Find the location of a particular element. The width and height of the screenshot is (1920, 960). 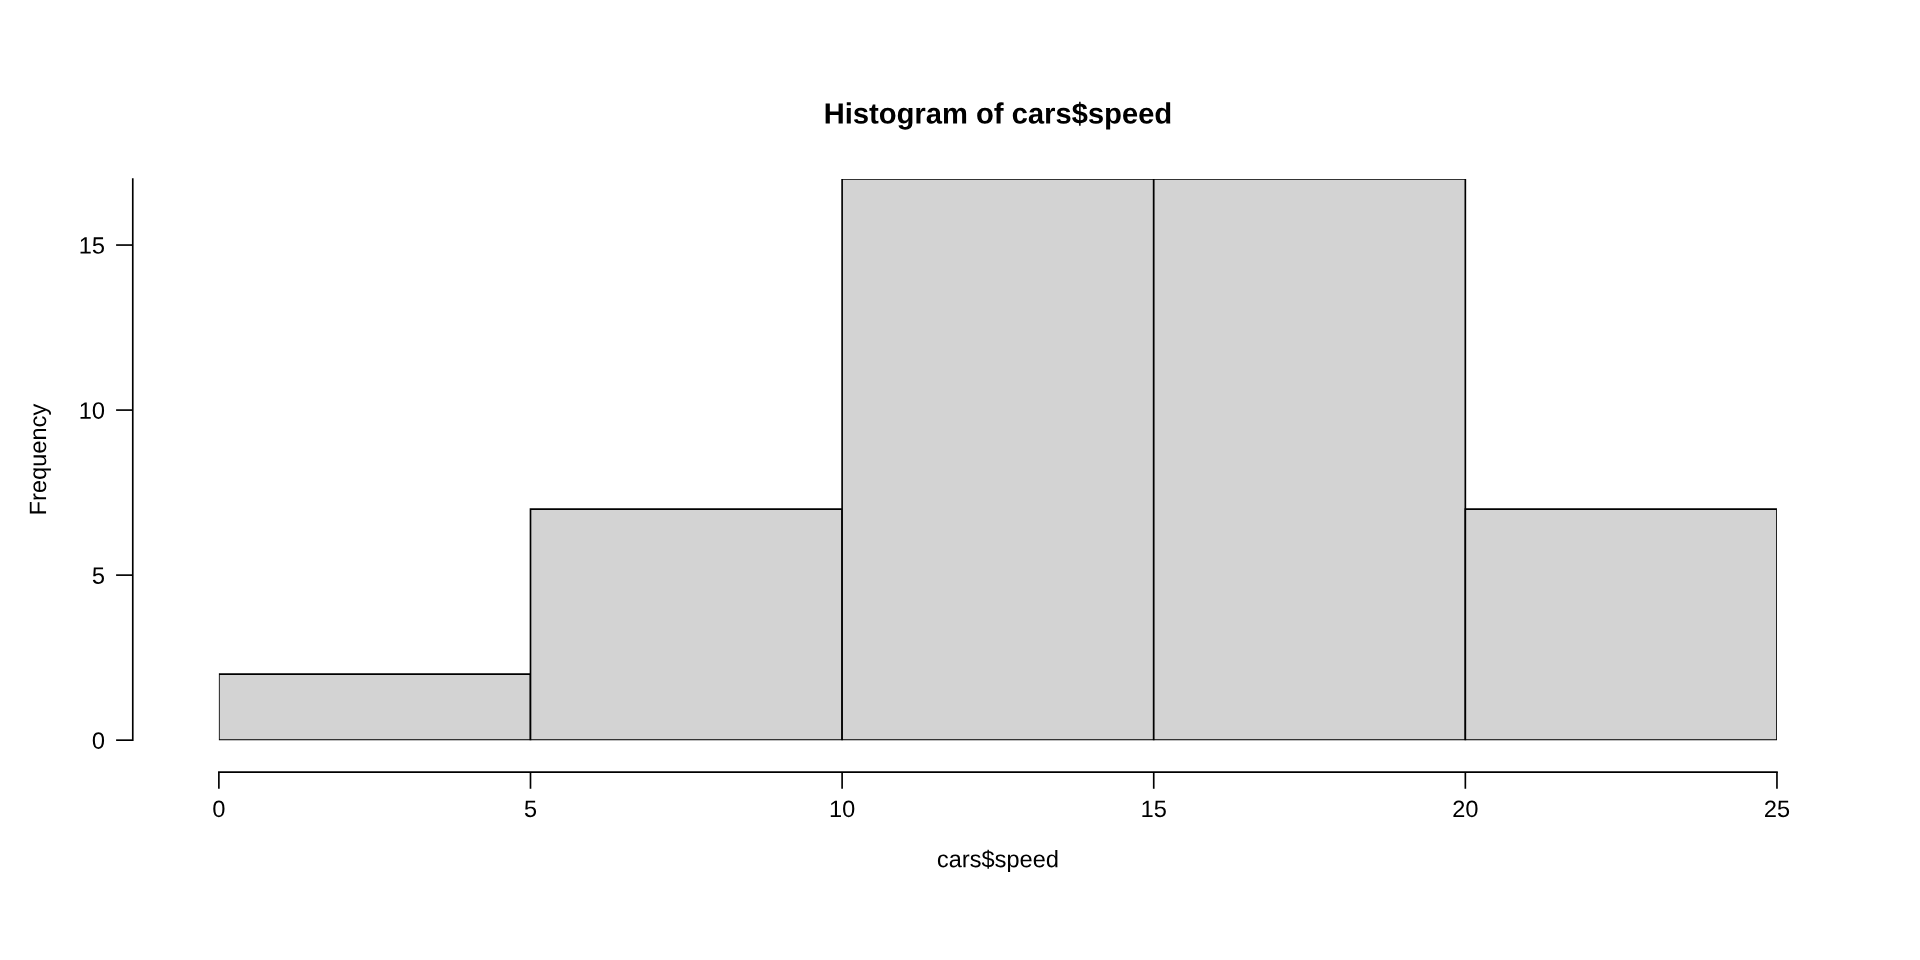

x-tick-label: 15 is located at coordinates (1154, 809).